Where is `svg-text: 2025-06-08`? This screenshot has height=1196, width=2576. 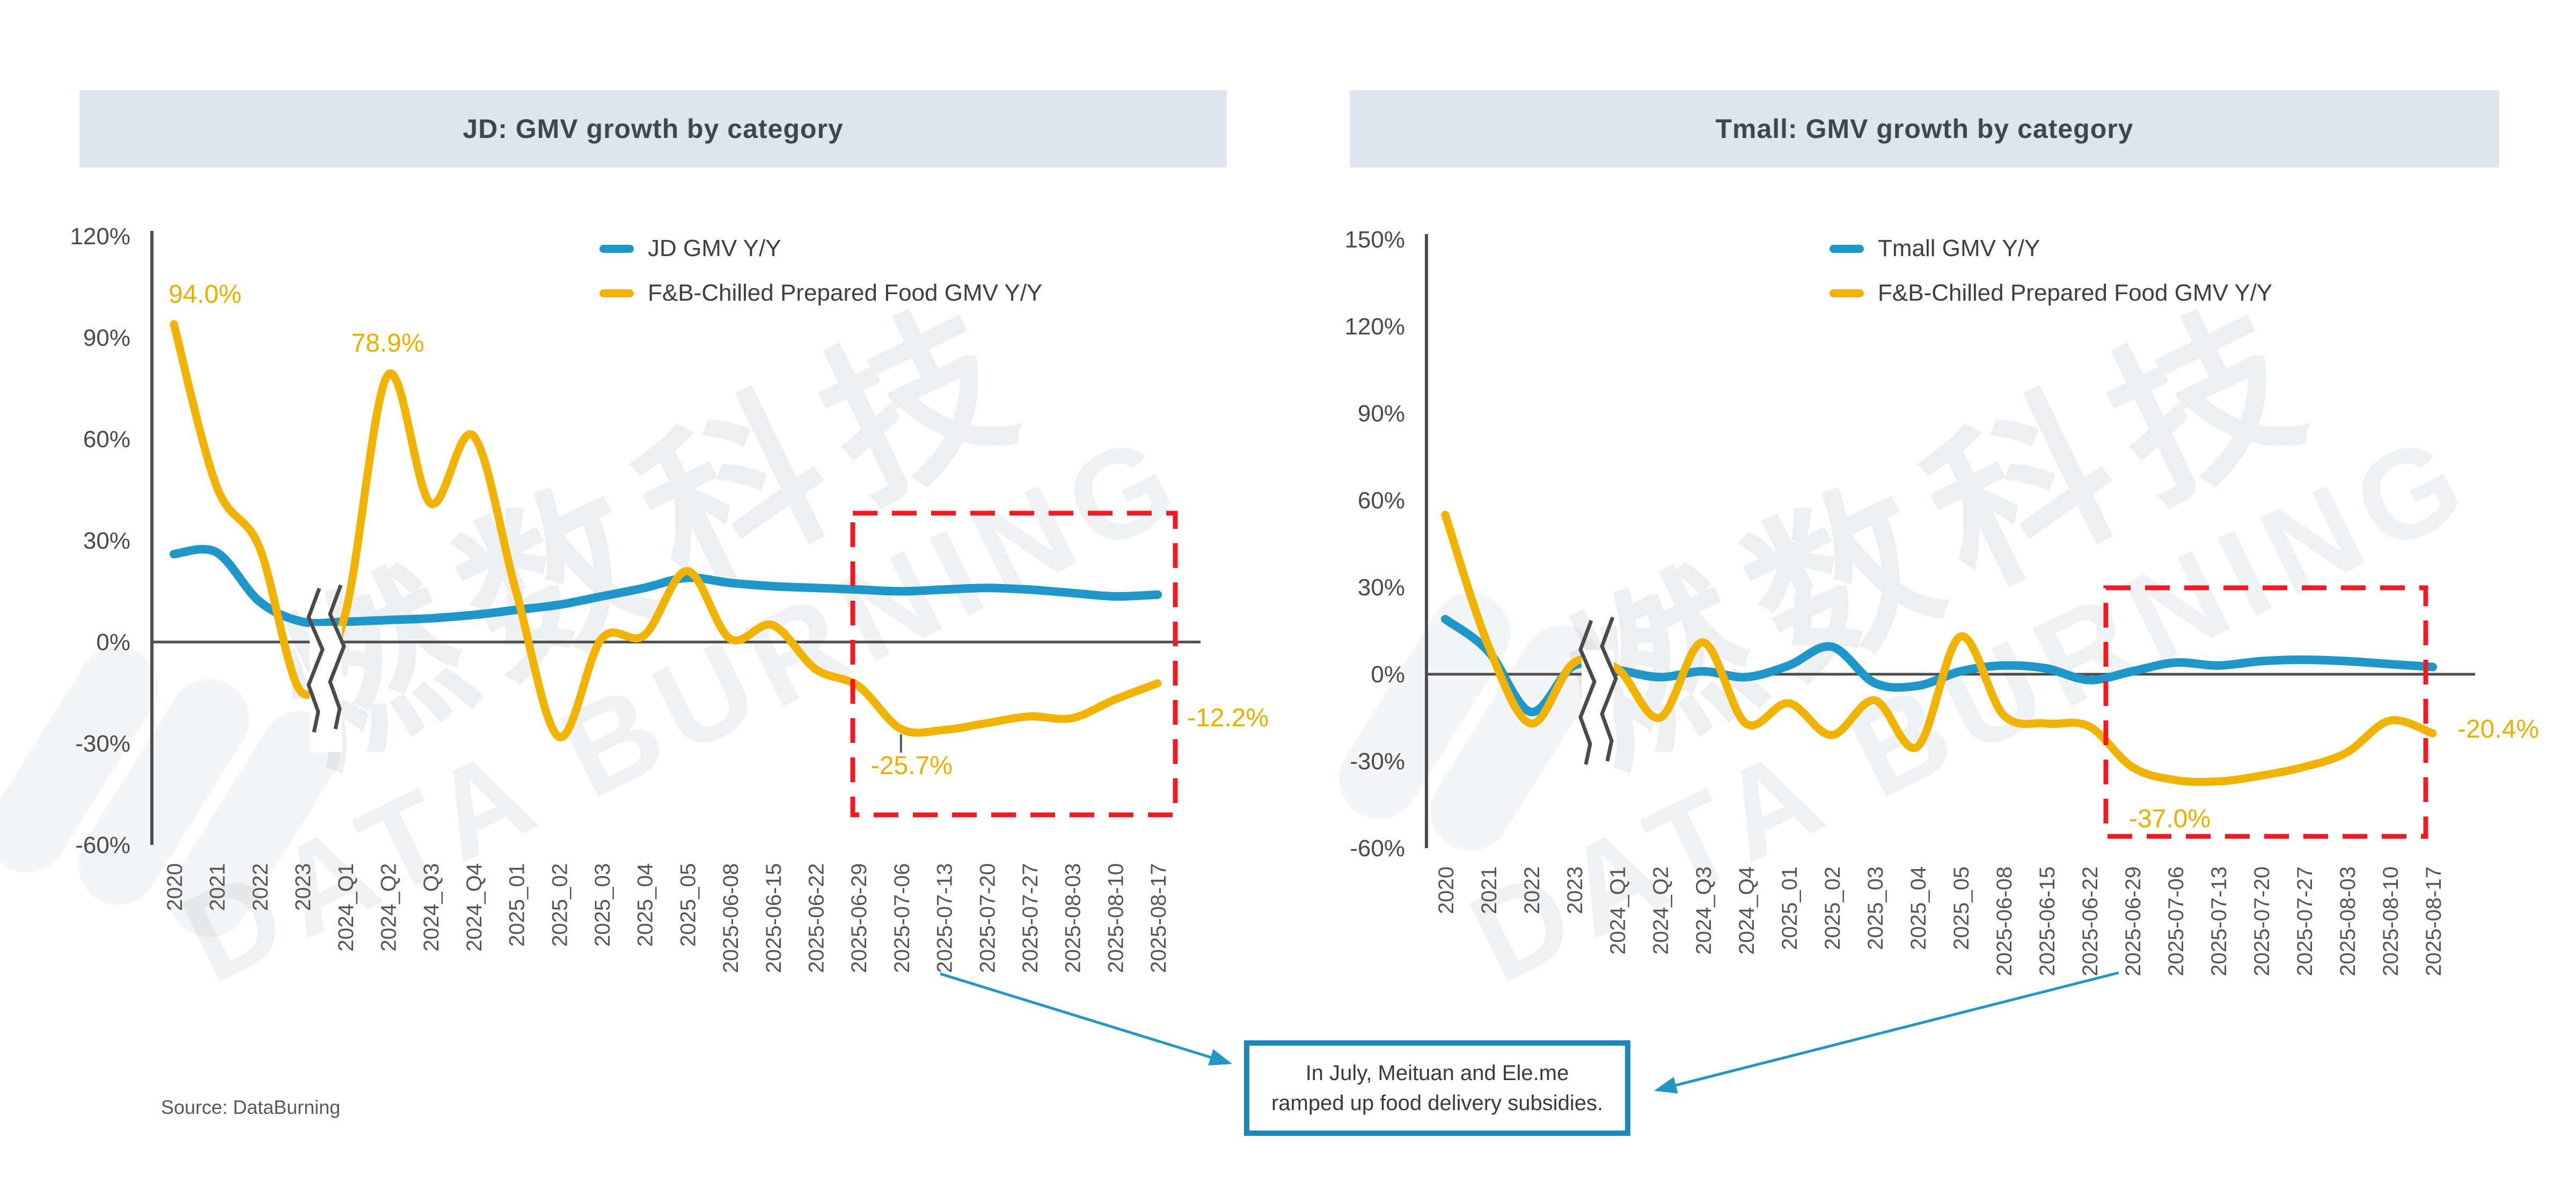 svg-text: 2025-06-08 is located at coordinates (731, 918).